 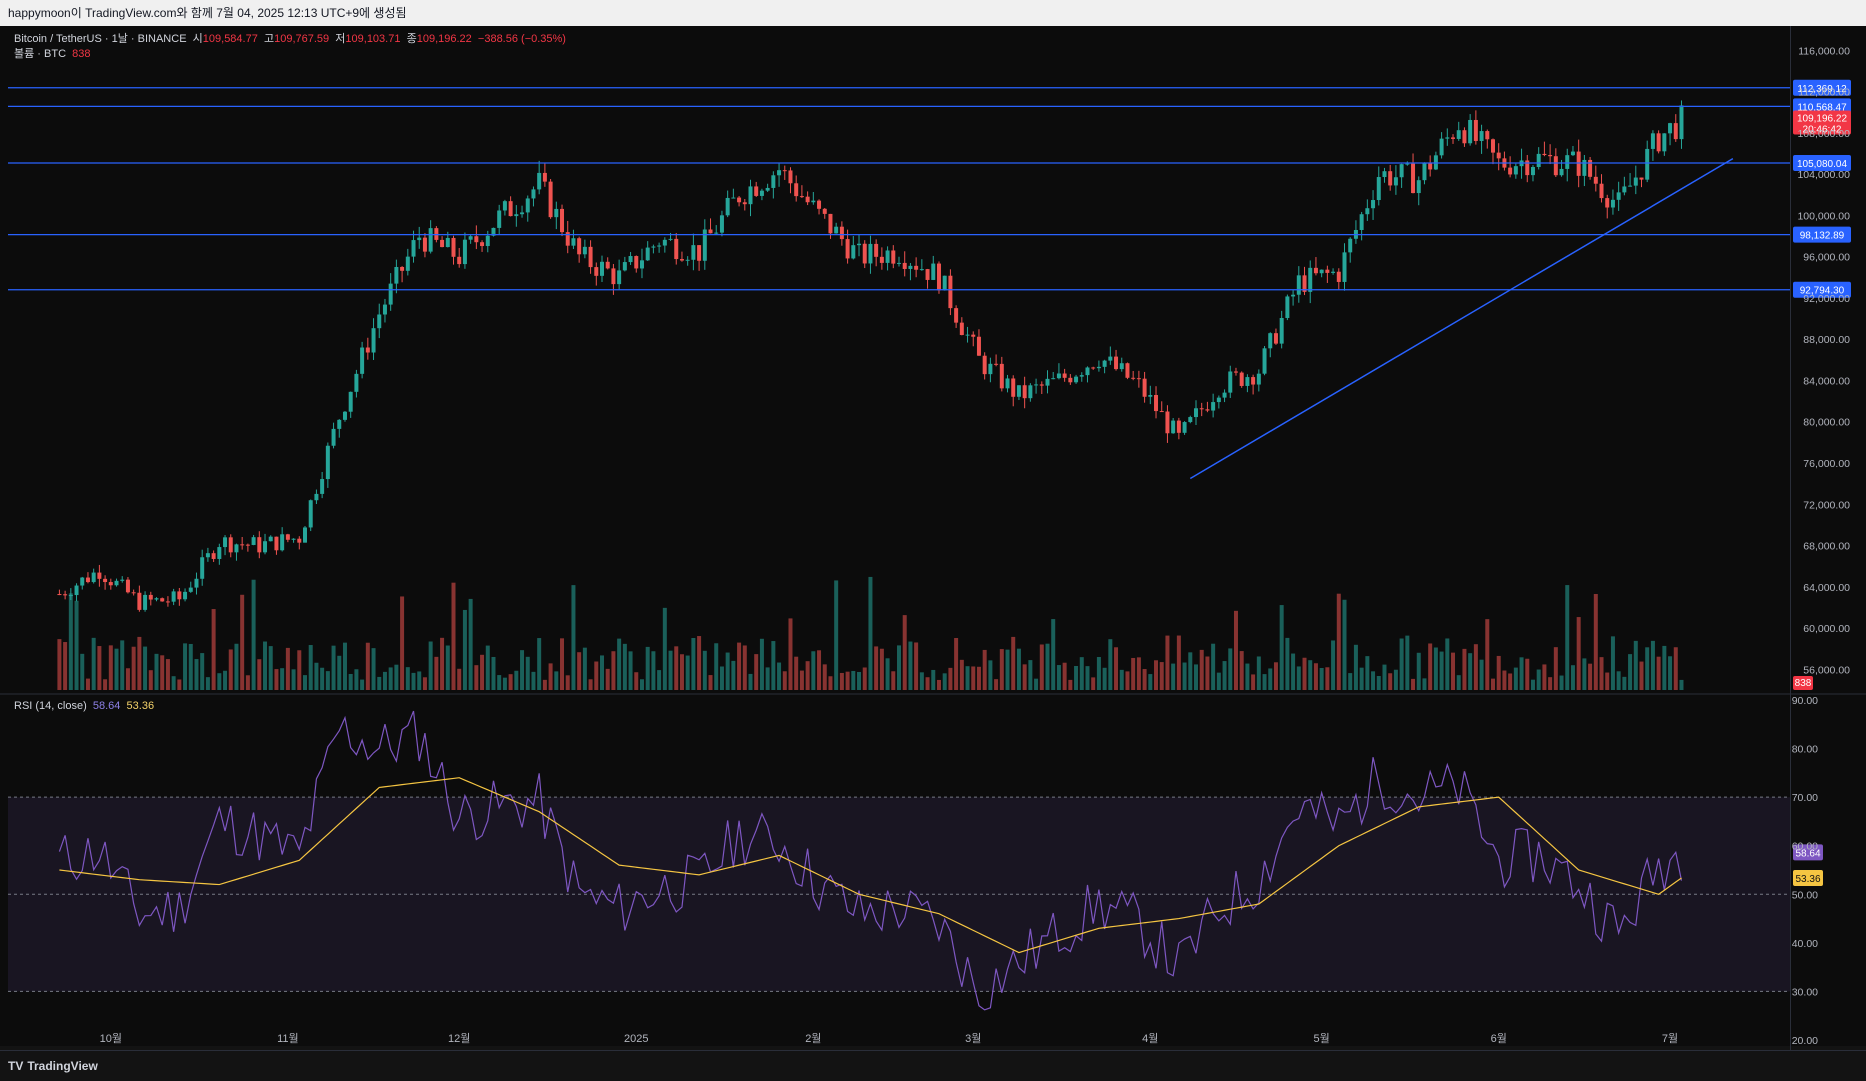 I want to click on open-value: 109,584.77, so click(x=230, y=39).